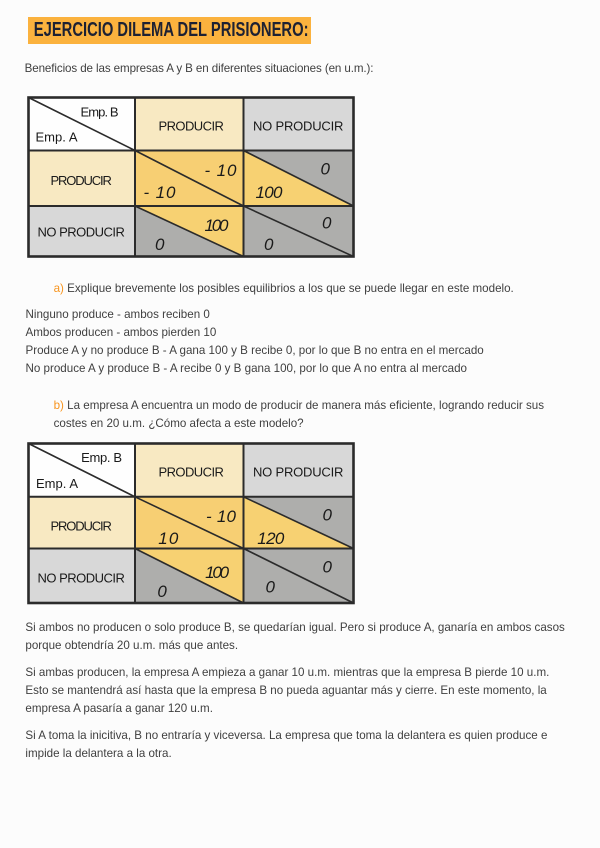  I want to click on svg-text: 10, so click(168, 538).